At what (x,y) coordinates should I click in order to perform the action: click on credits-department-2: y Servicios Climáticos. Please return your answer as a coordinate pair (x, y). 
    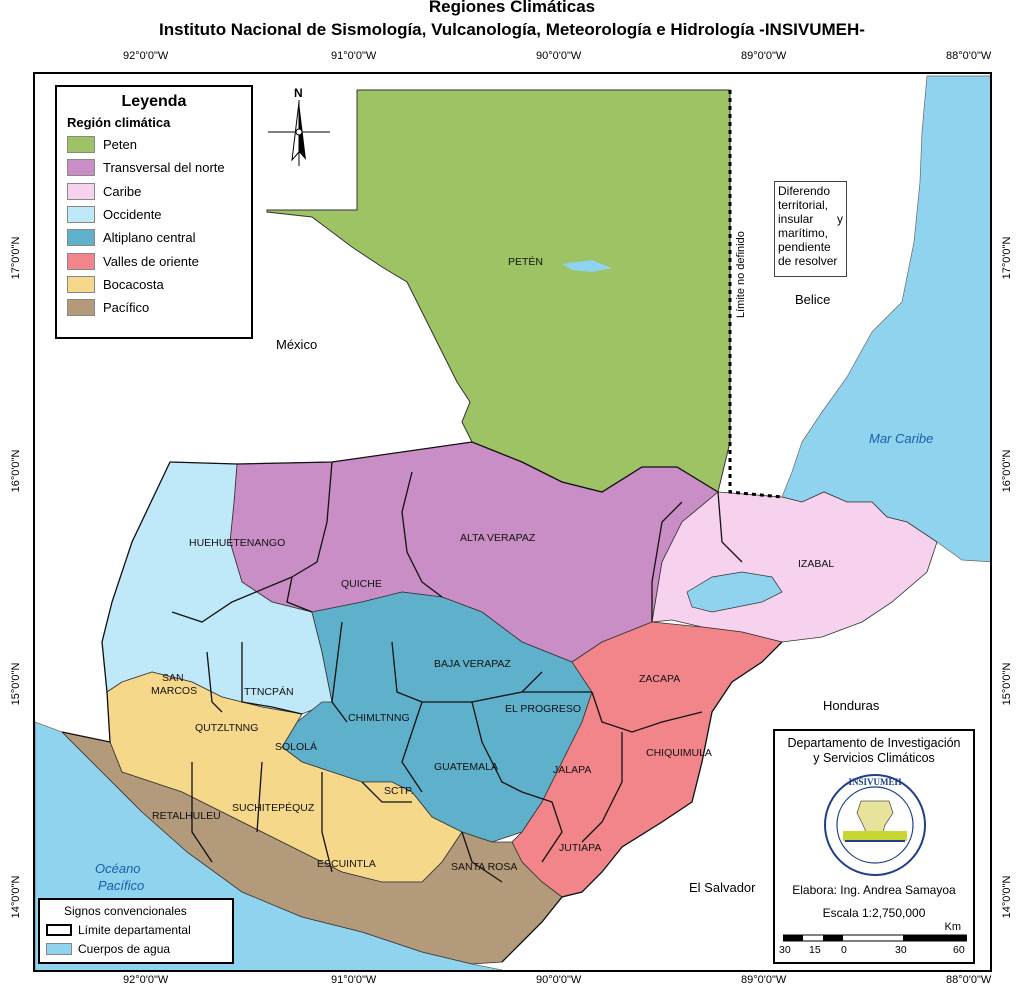
    Looking at the image, I should click on (874, 758).